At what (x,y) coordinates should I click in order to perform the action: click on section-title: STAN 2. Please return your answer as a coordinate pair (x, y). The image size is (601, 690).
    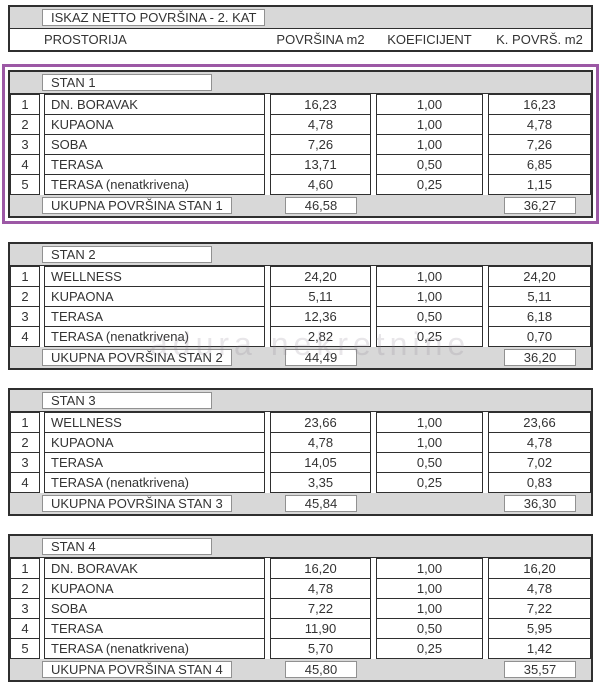
    Looking at the image, I should click on (127, 254).